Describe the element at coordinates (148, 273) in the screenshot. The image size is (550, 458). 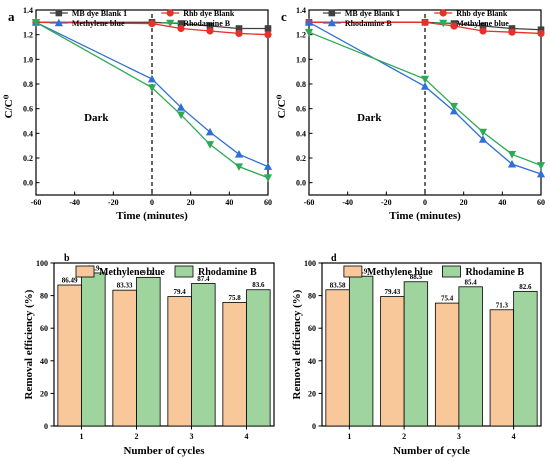
I see `bar-value-label: 91.2` at that location.